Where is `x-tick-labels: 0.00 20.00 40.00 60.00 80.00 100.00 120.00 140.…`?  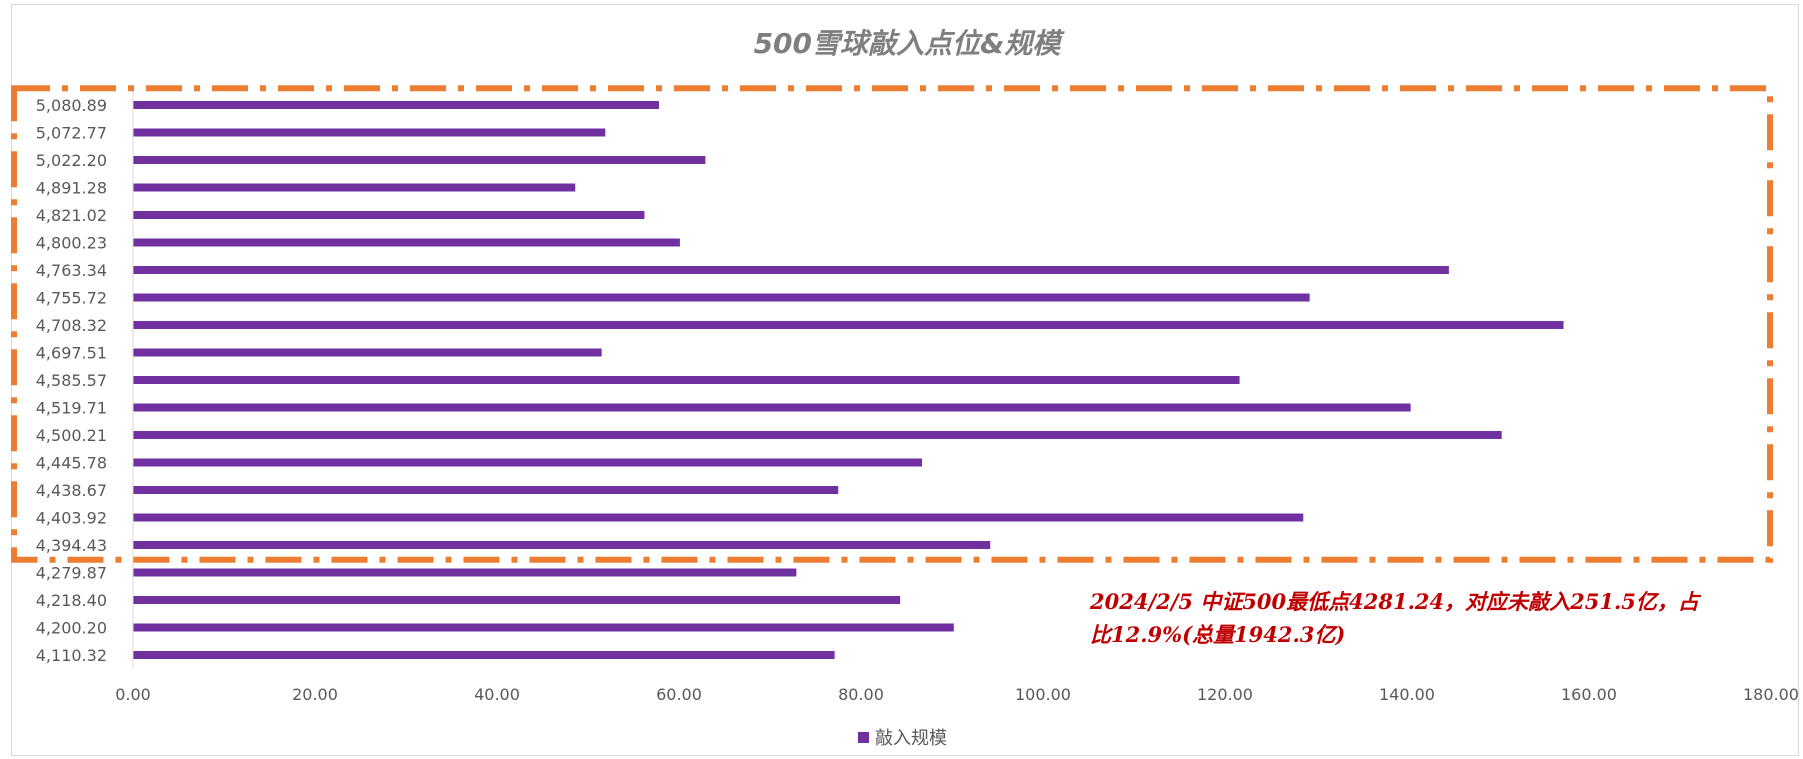
x-tick-labels: 0.00 20.00 40.00 60.00 80.00 100.00 120.00 140.… is located at coordinates (957, 694).